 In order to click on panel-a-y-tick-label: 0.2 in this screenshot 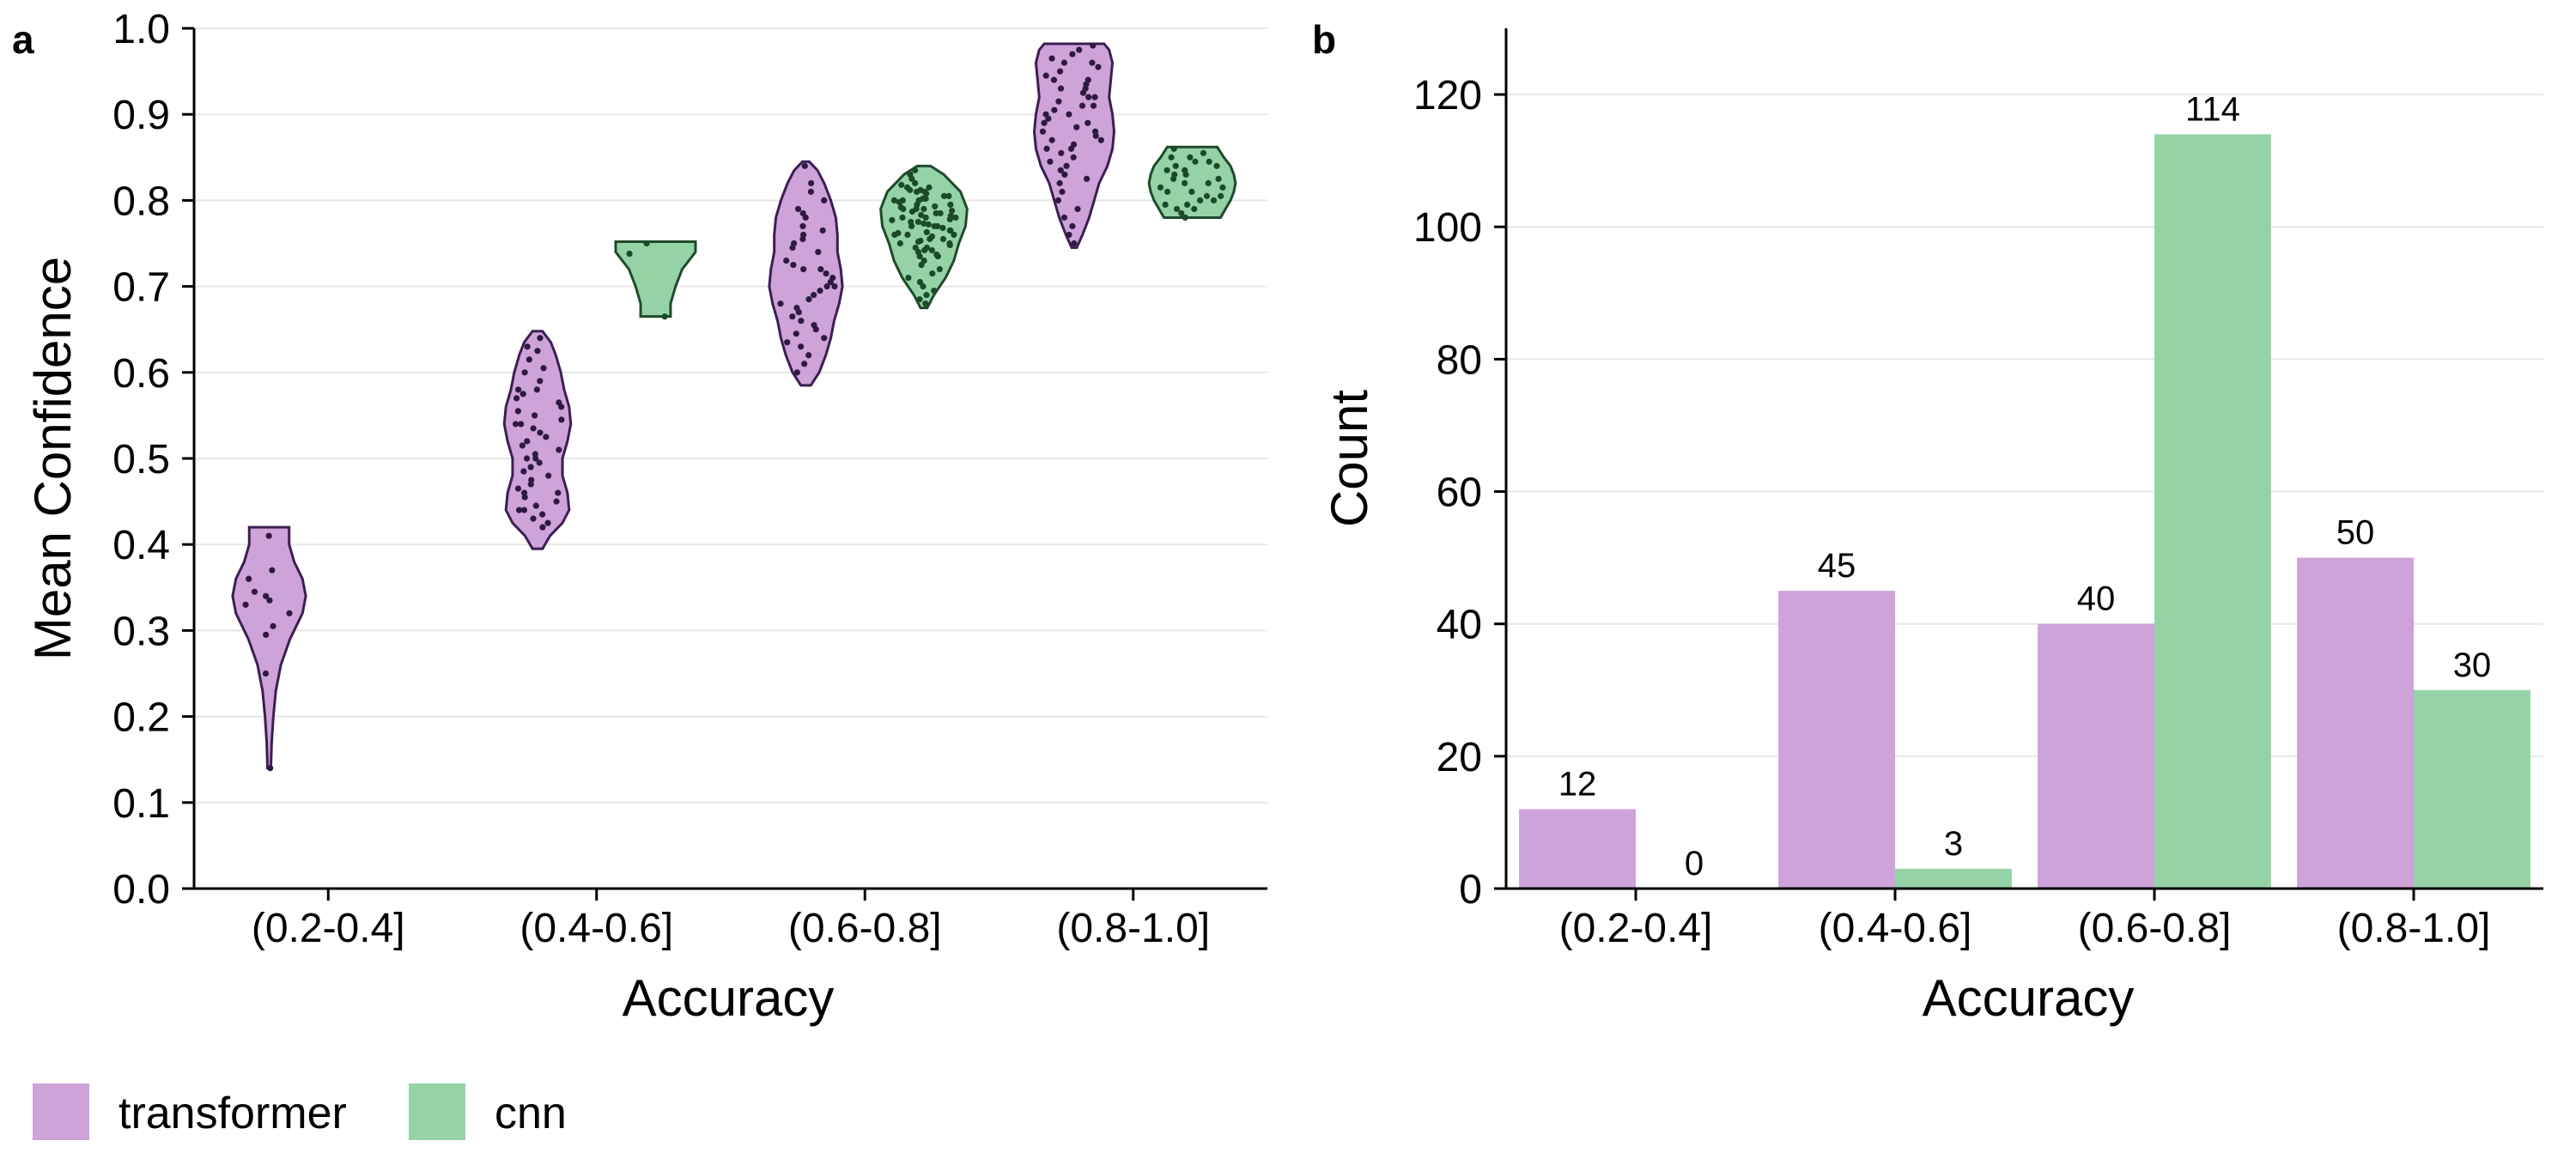, I will do `click(141, 718)`.